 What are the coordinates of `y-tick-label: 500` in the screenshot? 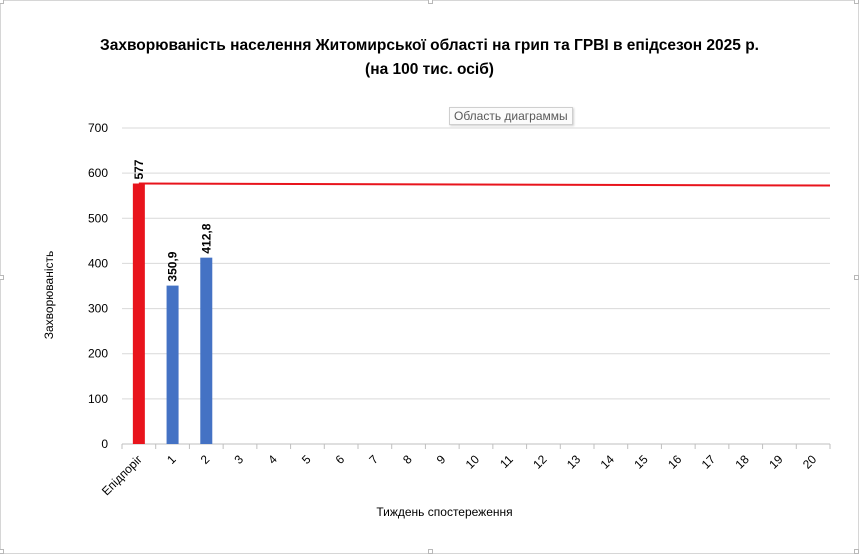 It's located at (98, 218).